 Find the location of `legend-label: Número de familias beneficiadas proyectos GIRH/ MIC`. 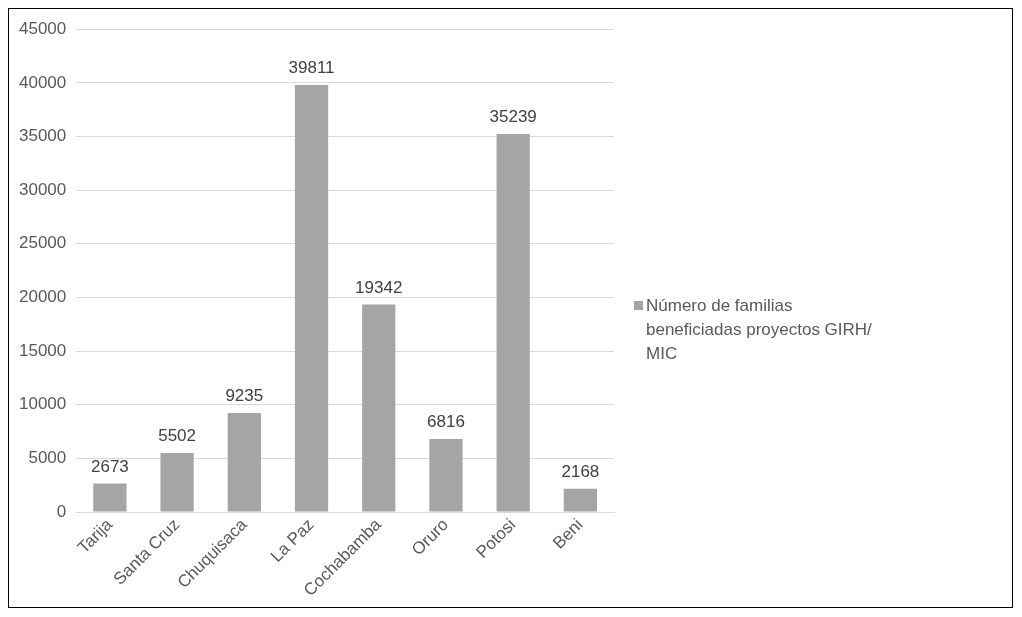

legend-label: Número de familias beneficiadas proyectos GIRH/ MIC is located at coordinates (759, 330).